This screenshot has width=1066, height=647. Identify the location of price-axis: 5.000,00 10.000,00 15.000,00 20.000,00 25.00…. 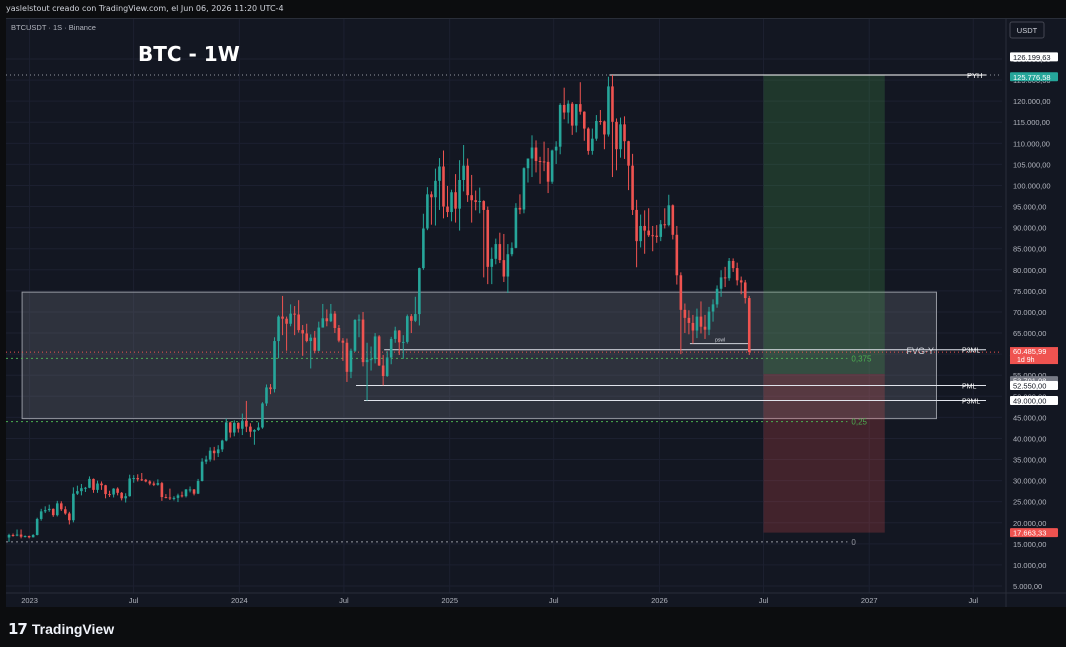
(1035, 313).